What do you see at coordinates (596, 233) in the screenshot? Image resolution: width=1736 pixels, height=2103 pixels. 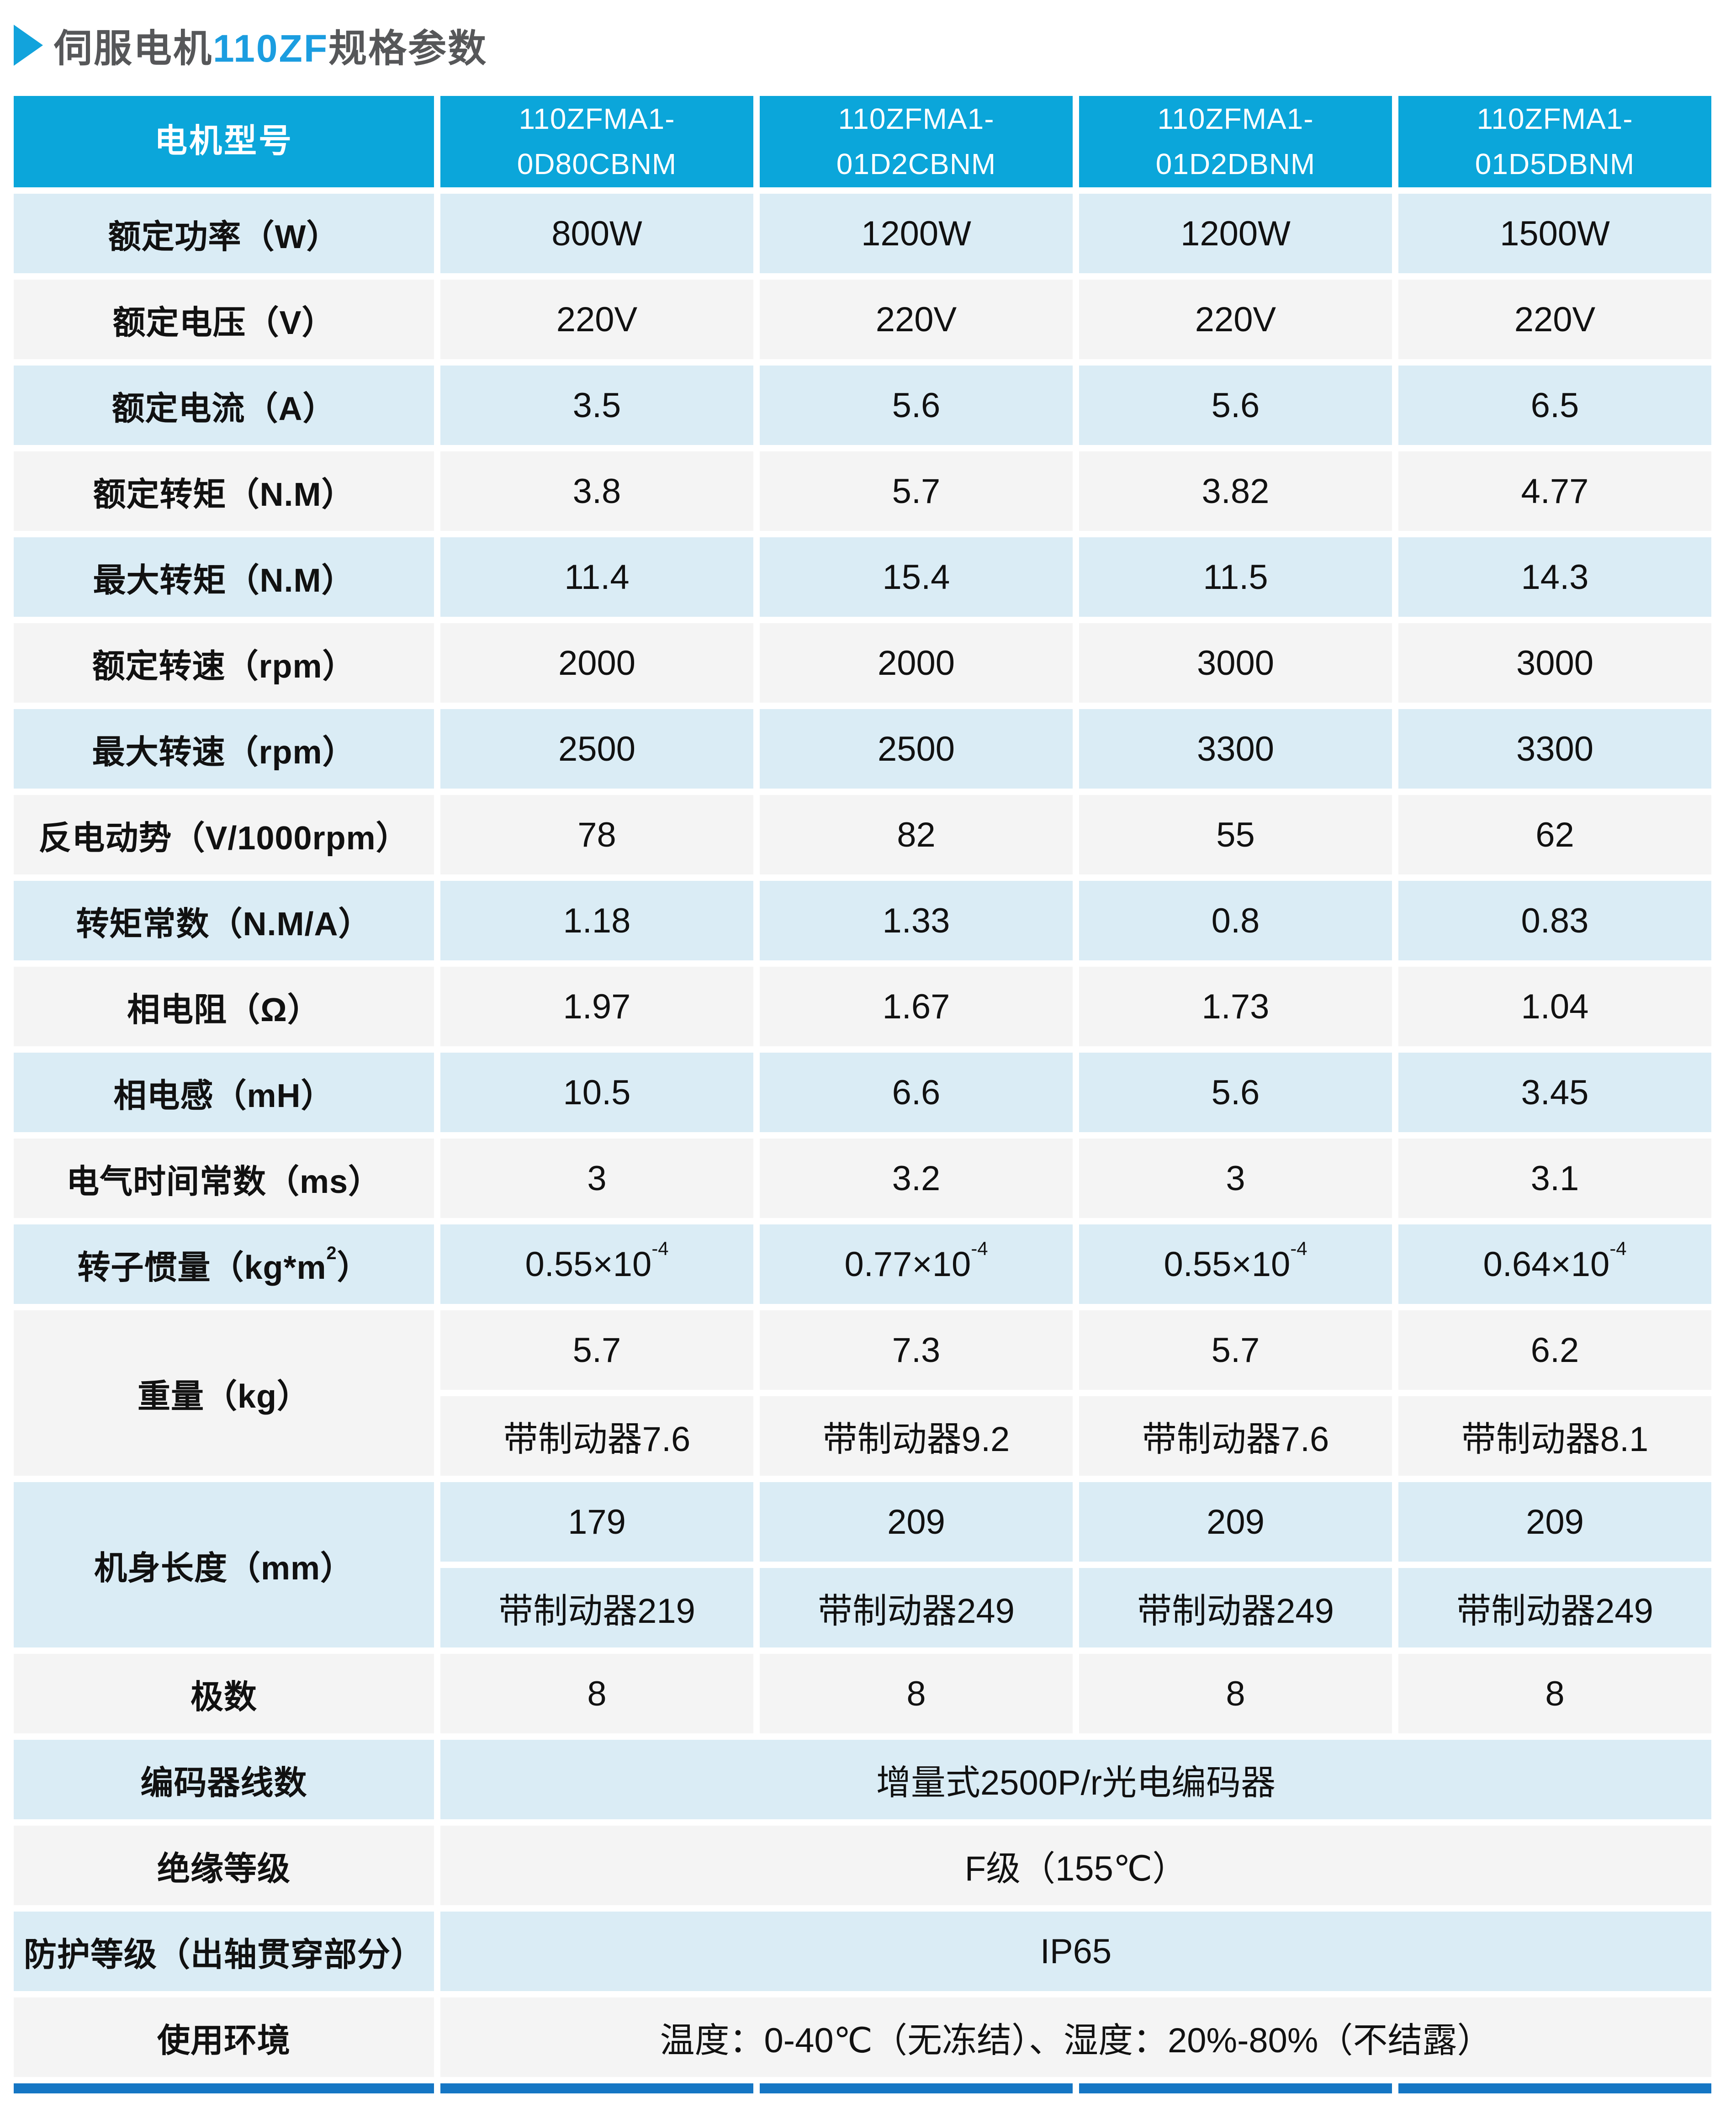 I see `spec-cell: 800W` at bounding box center [596, 233].